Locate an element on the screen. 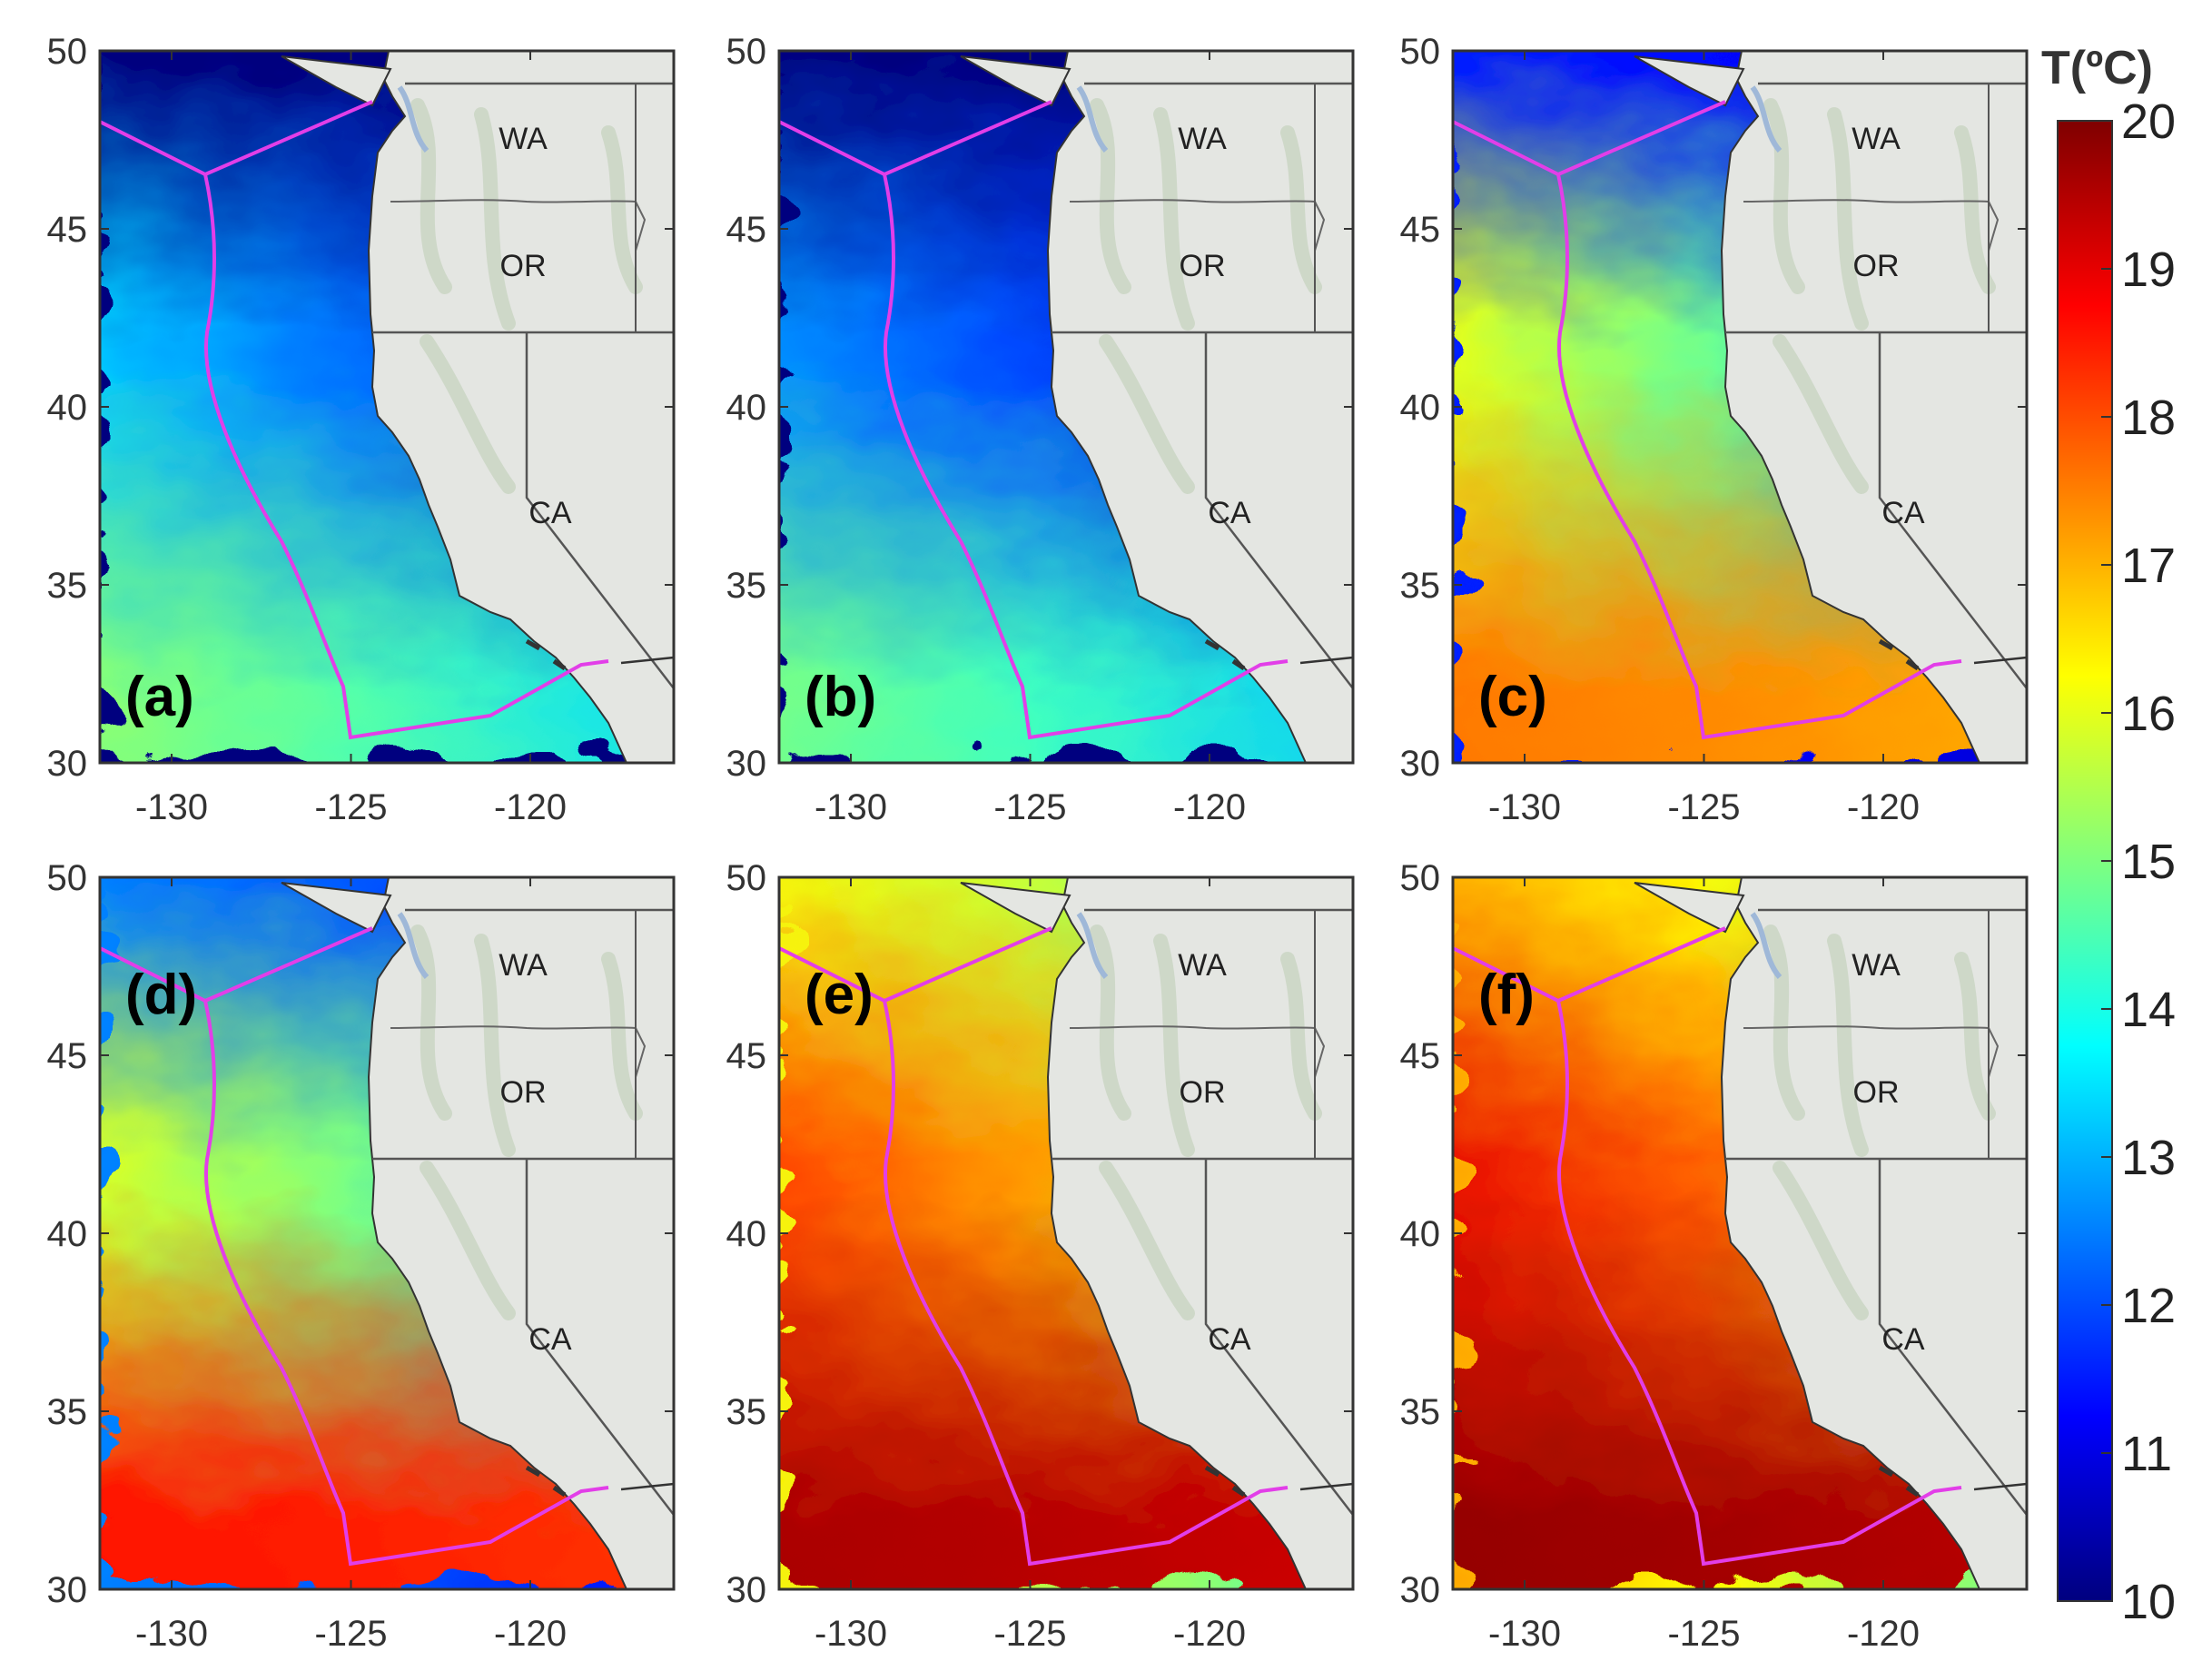 This screenshot has height=1671, width=2212. colorbar-tick-label: 16 is located at coordinates (2149, 714).